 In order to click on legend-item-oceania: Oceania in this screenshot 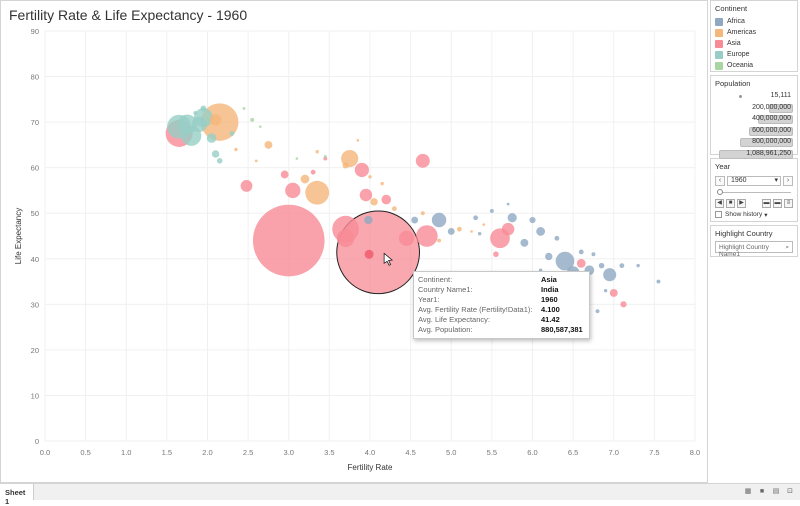, I will do `click(754, 65)`.